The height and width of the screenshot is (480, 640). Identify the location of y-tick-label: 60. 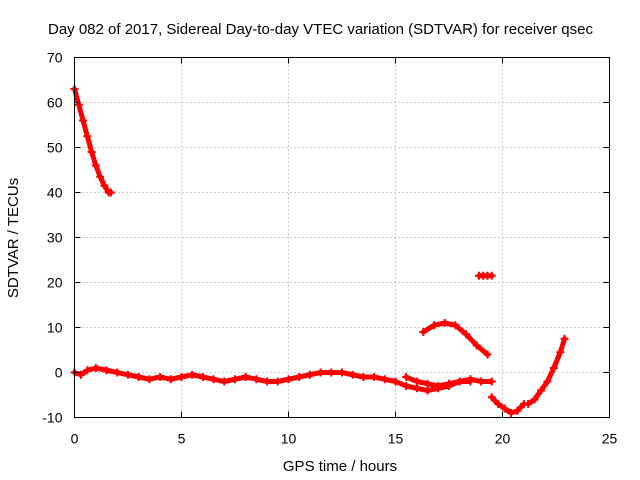
(55, 103).